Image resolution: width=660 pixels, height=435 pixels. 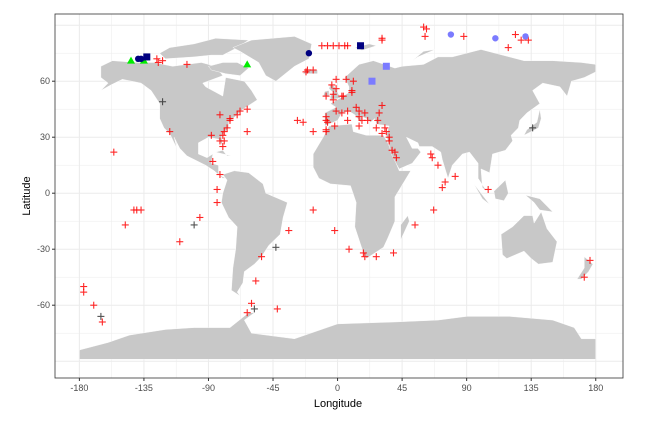 What do you see at coordinates (43, 305) in the screenshot?
I see `y-tick-label: -60` at bounding box center [43, 305].